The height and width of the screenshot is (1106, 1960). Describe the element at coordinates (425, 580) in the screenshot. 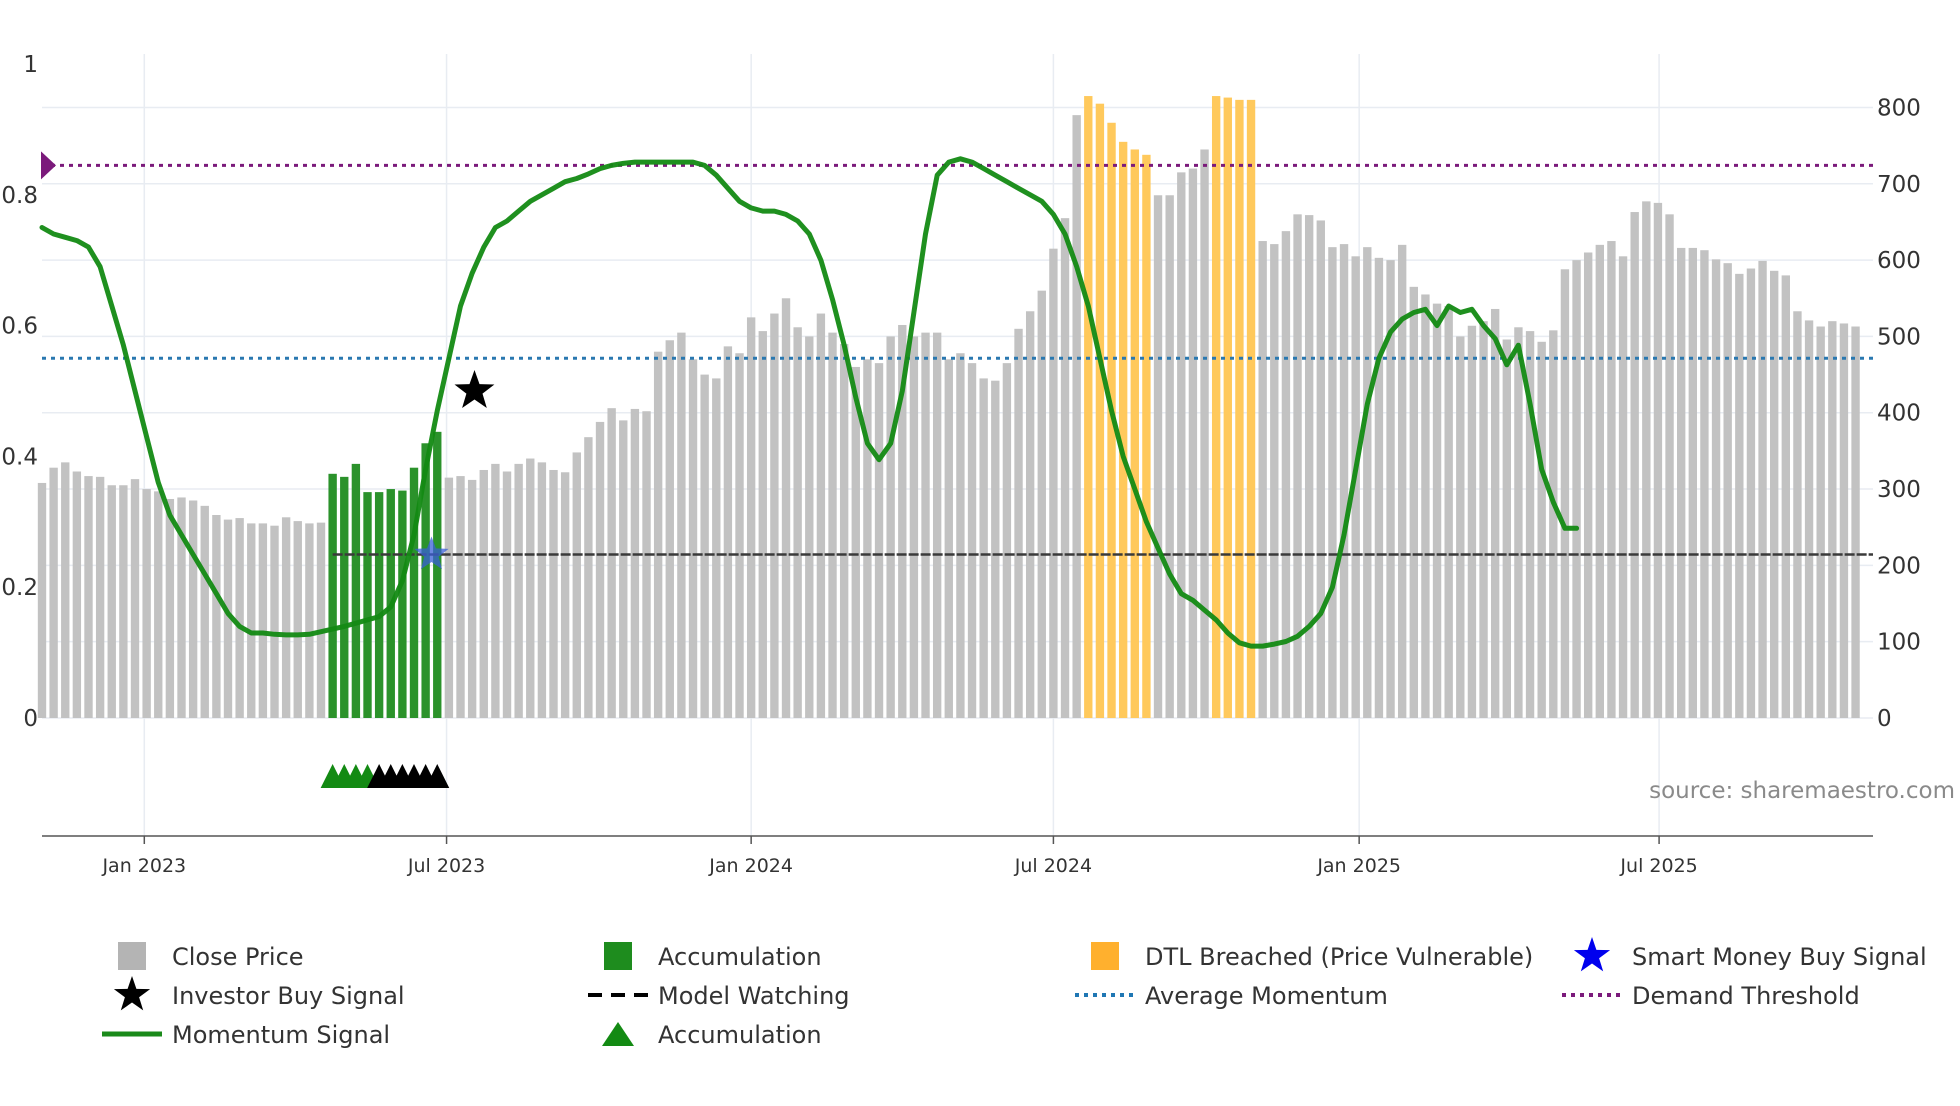

I see `accumulation-bar` at that location.